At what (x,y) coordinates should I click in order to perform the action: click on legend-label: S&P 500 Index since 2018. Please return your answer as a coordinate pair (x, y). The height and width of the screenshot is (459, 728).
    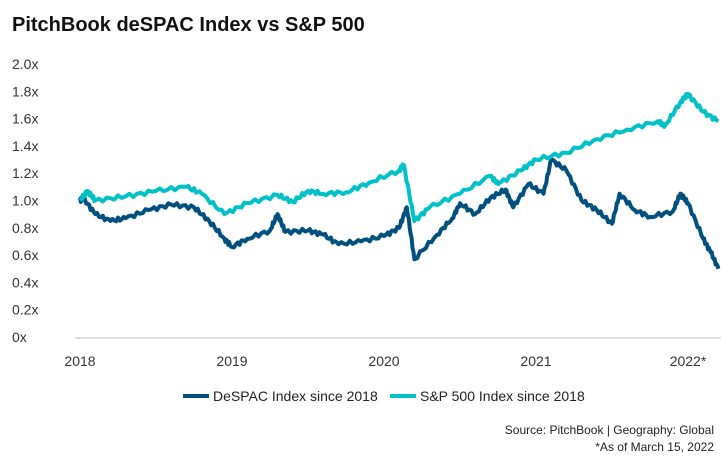
    Looking at the image, I should click on (502, 396).